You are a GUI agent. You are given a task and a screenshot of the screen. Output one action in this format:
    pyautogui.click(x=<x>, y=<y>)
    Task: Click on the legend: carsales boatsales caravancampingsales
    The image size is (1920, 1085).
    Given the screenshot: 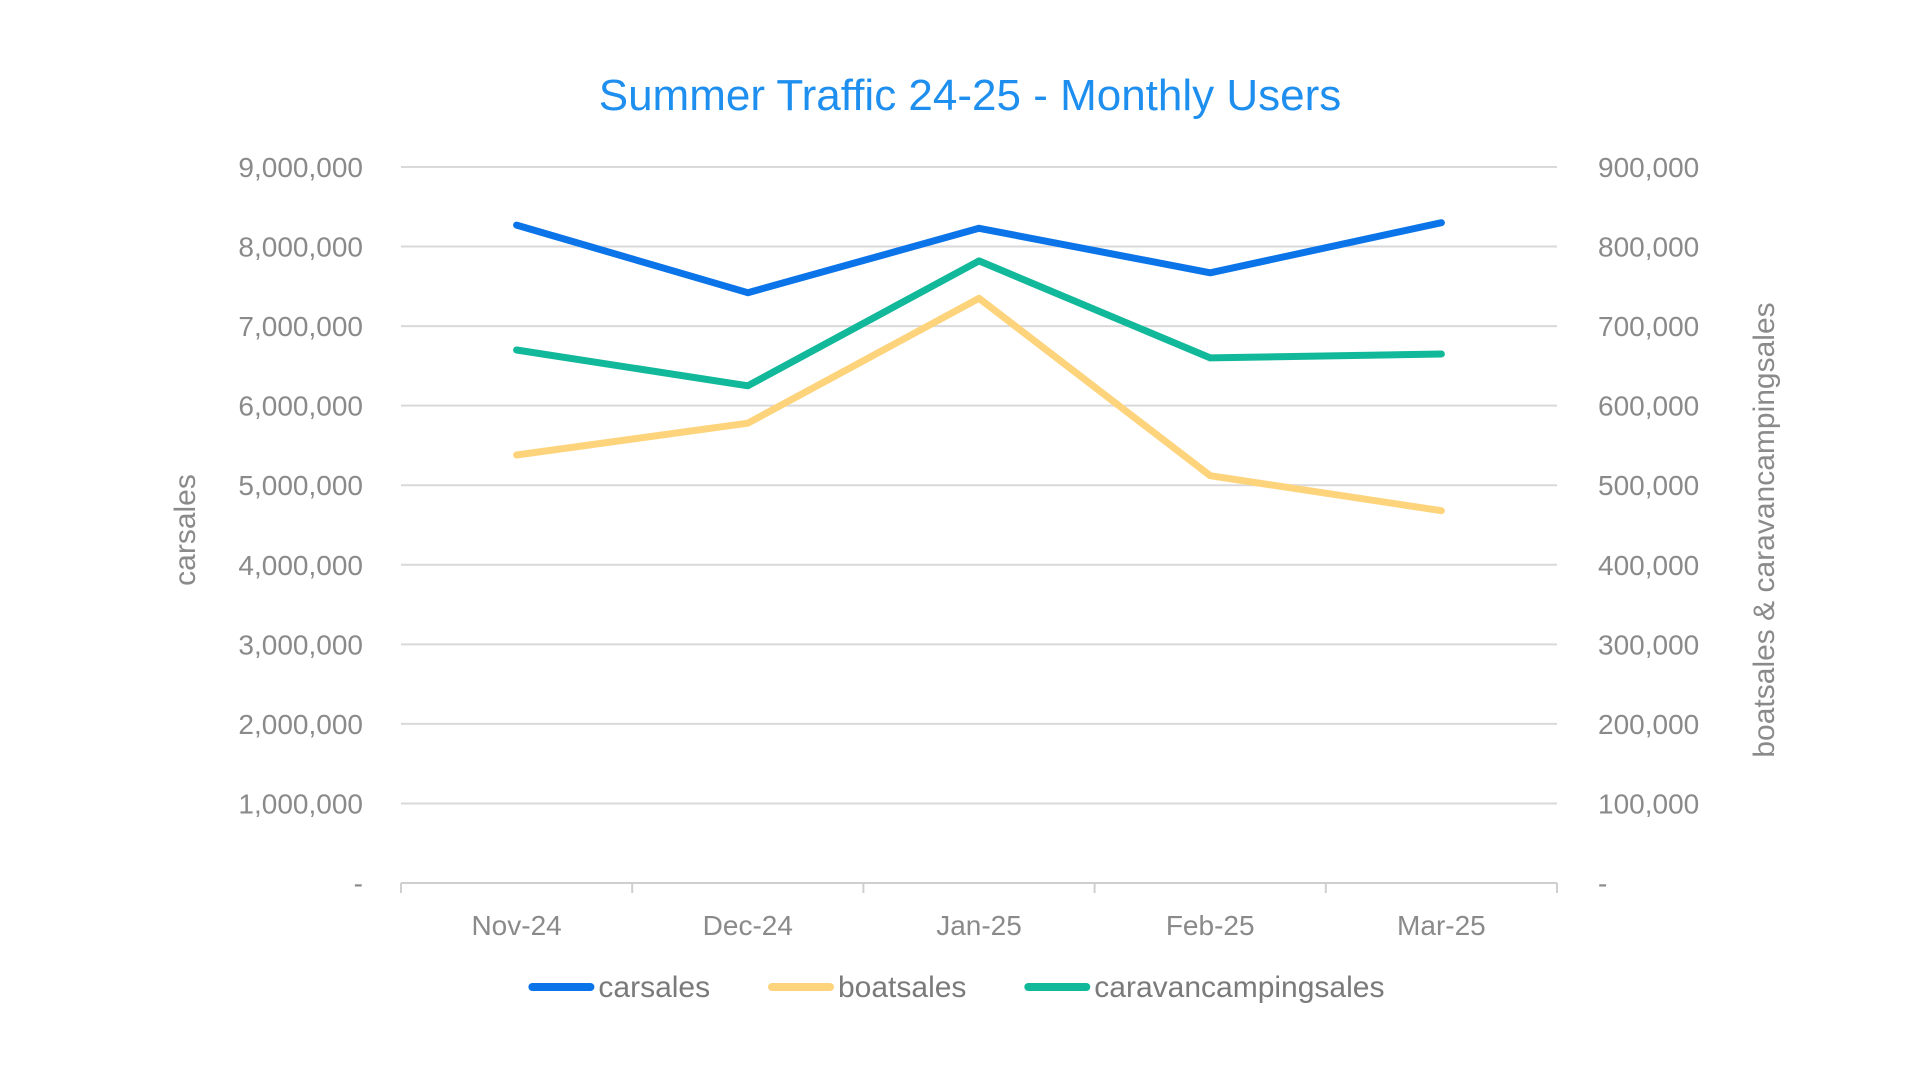 What is the action you would take?
    pyautogui.click(x=956, y=987)
    